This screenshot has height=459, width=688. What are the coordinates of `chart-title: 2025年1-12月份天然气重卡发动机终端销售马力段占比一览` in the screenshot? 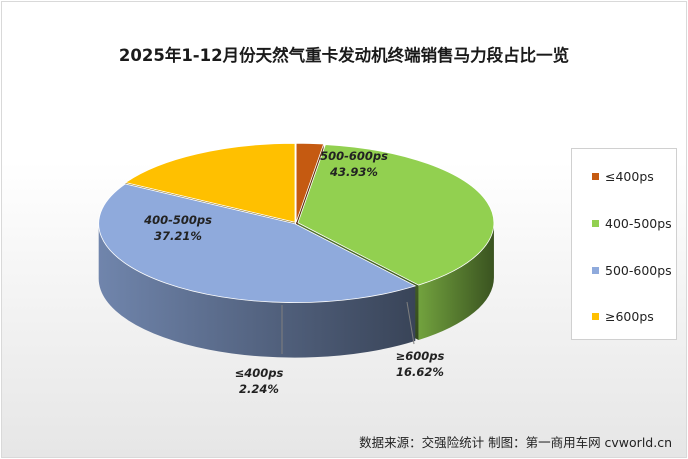 It's located at (344, 55).